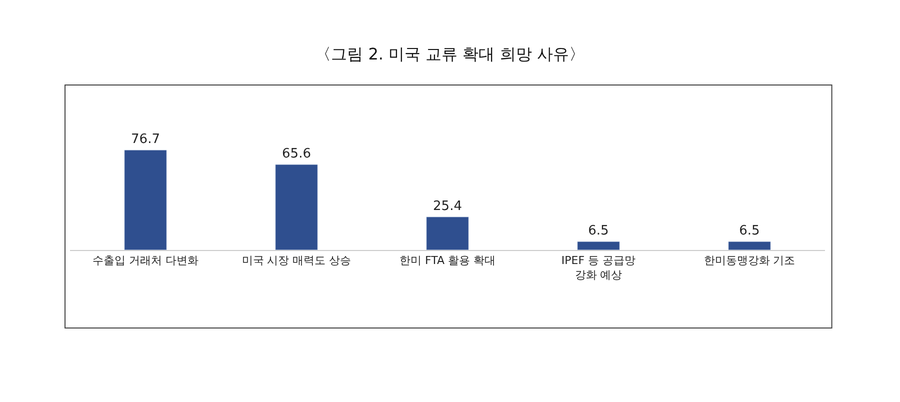 This screenshot has height=402, width=900. I want to click on x-tick-label: 수출입 거래처 다변화, so click(145, 261).